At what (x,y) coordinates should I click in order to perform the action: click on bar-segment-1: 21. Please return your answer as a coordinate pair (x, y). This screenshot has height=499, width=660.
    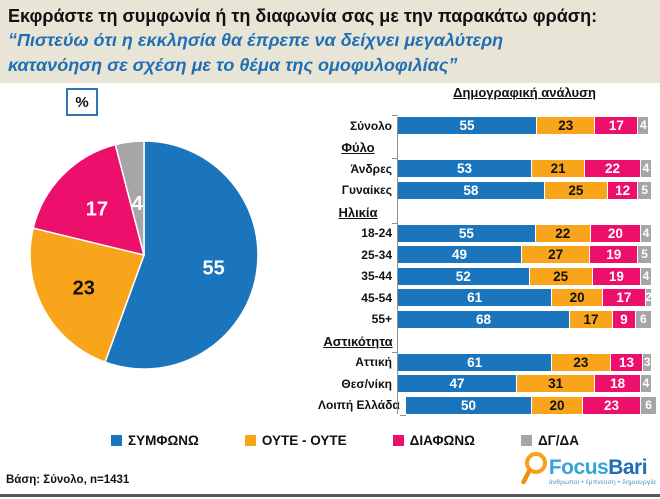
    Looking at the image, I should click on (559, 168).